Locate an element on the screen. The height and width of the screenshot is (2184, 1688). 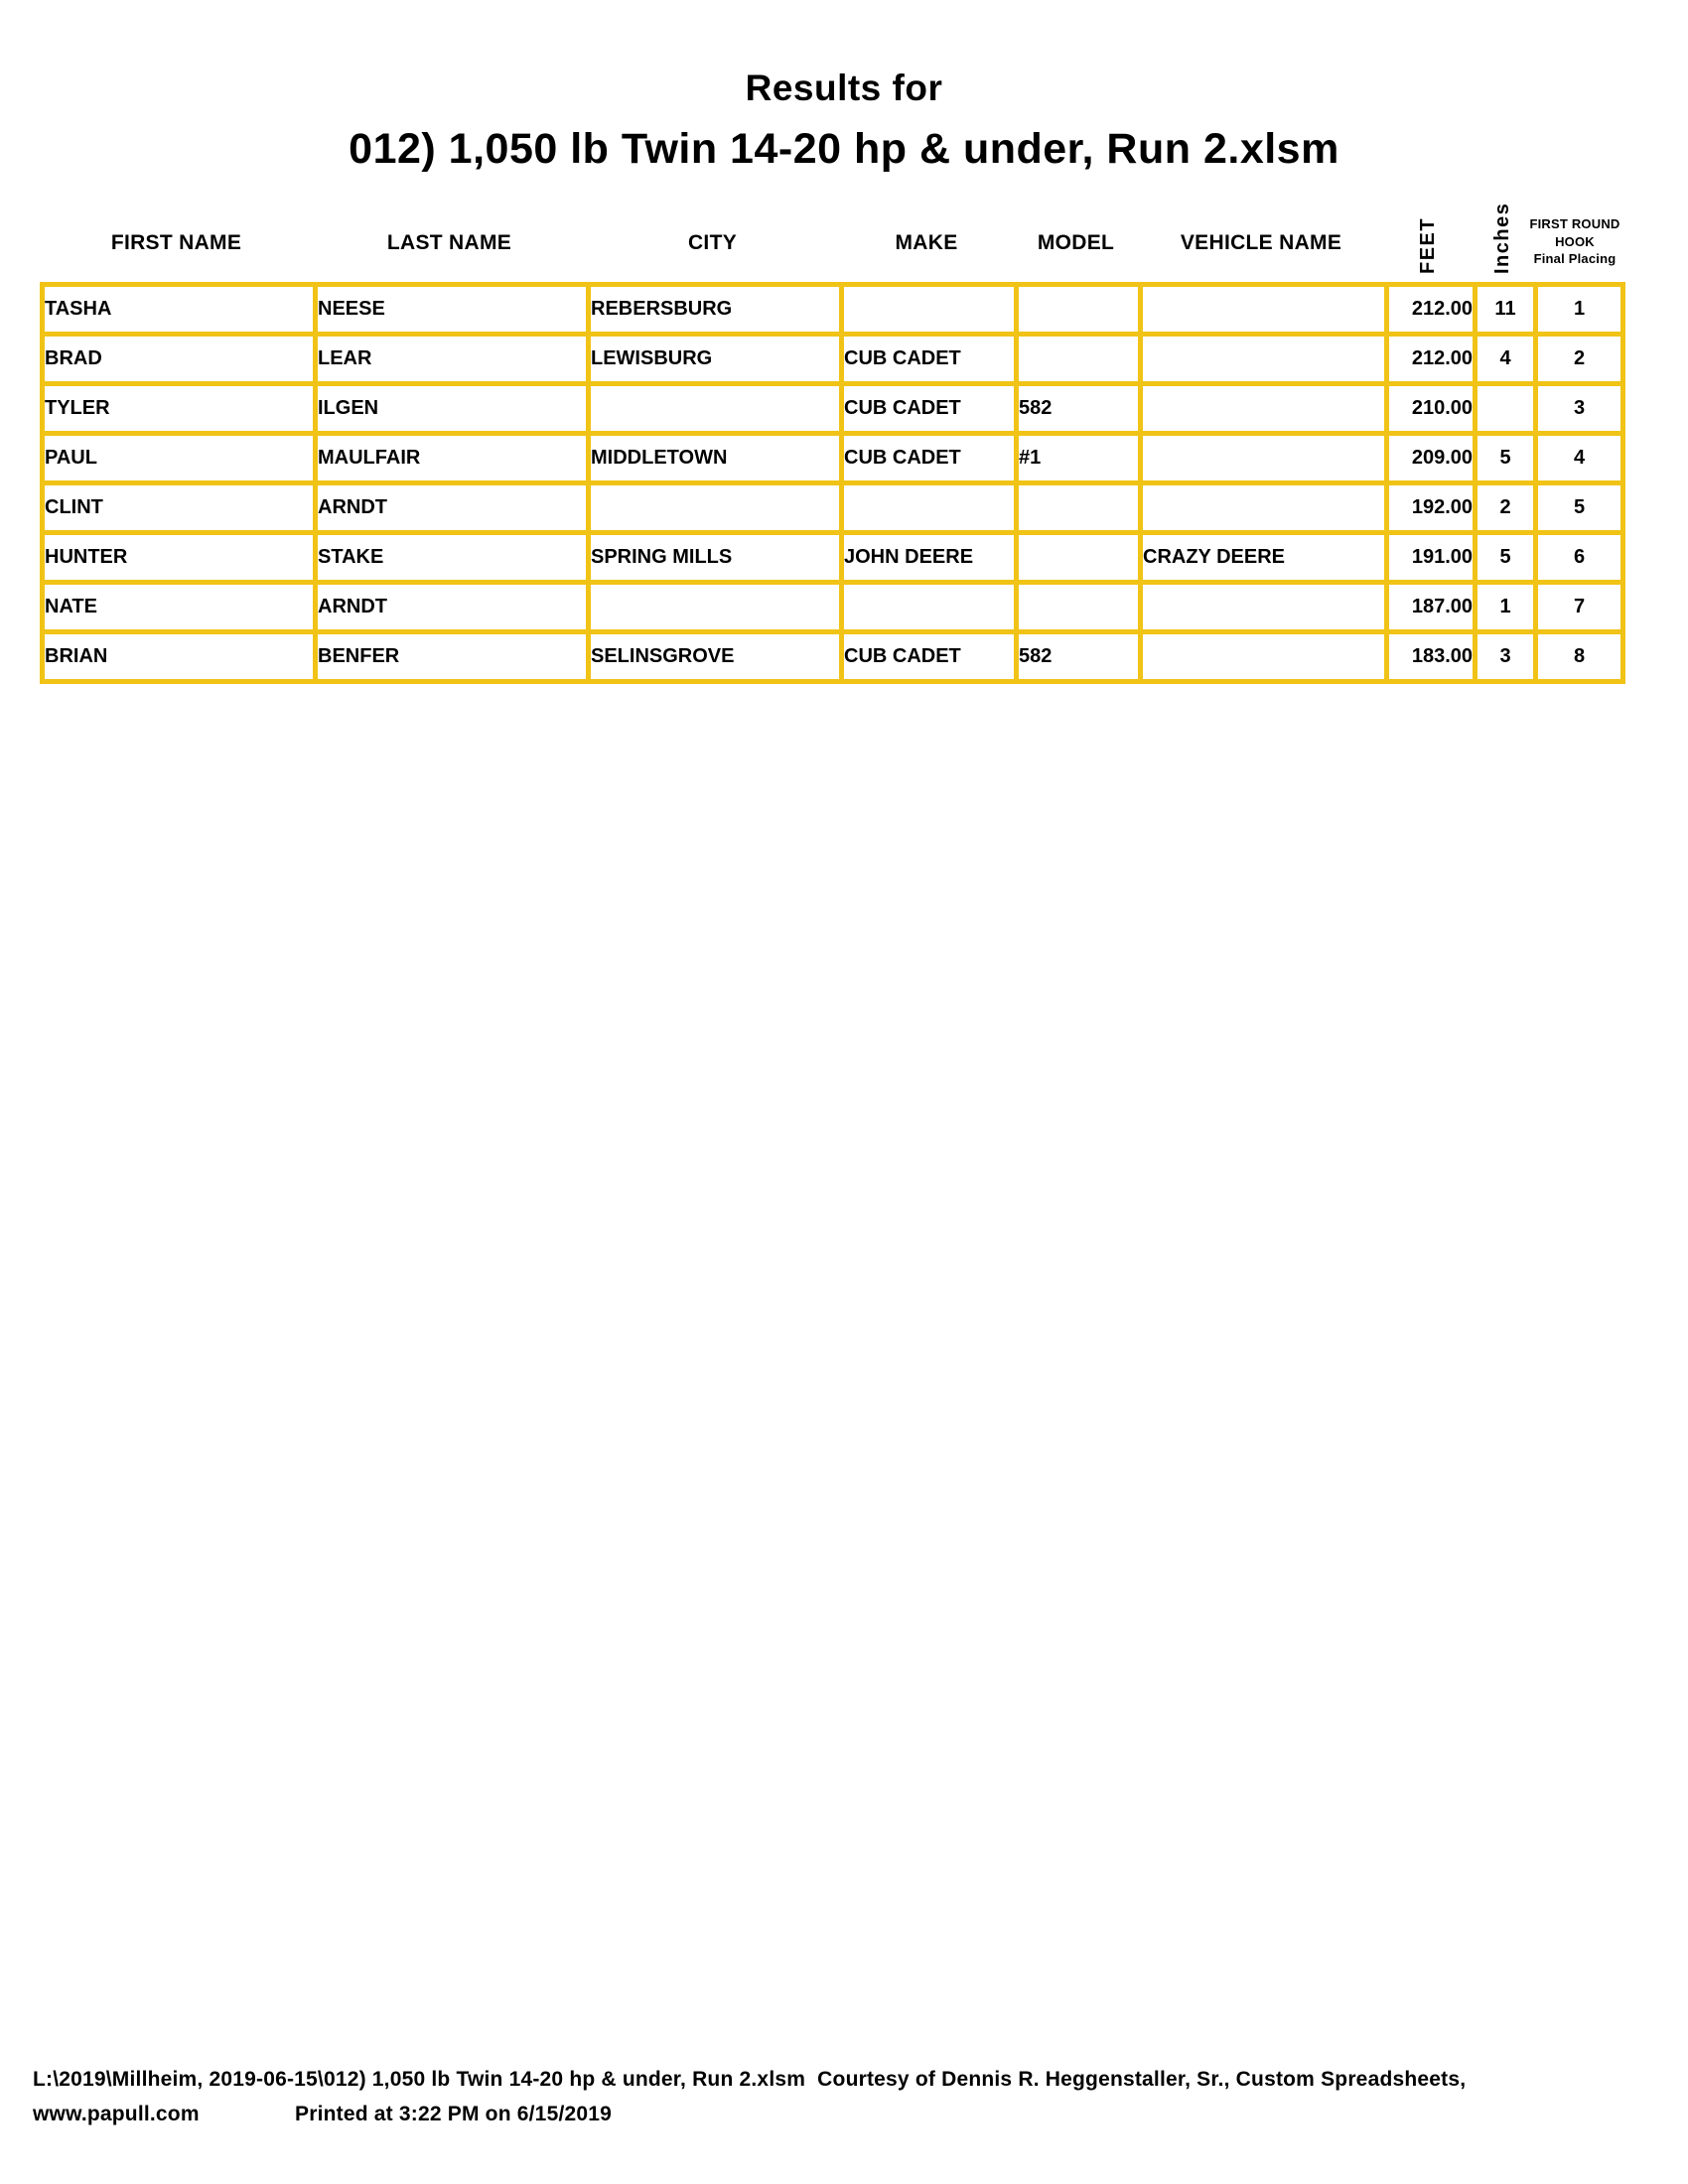
cell-inches is located at coordinates (1505, 408).